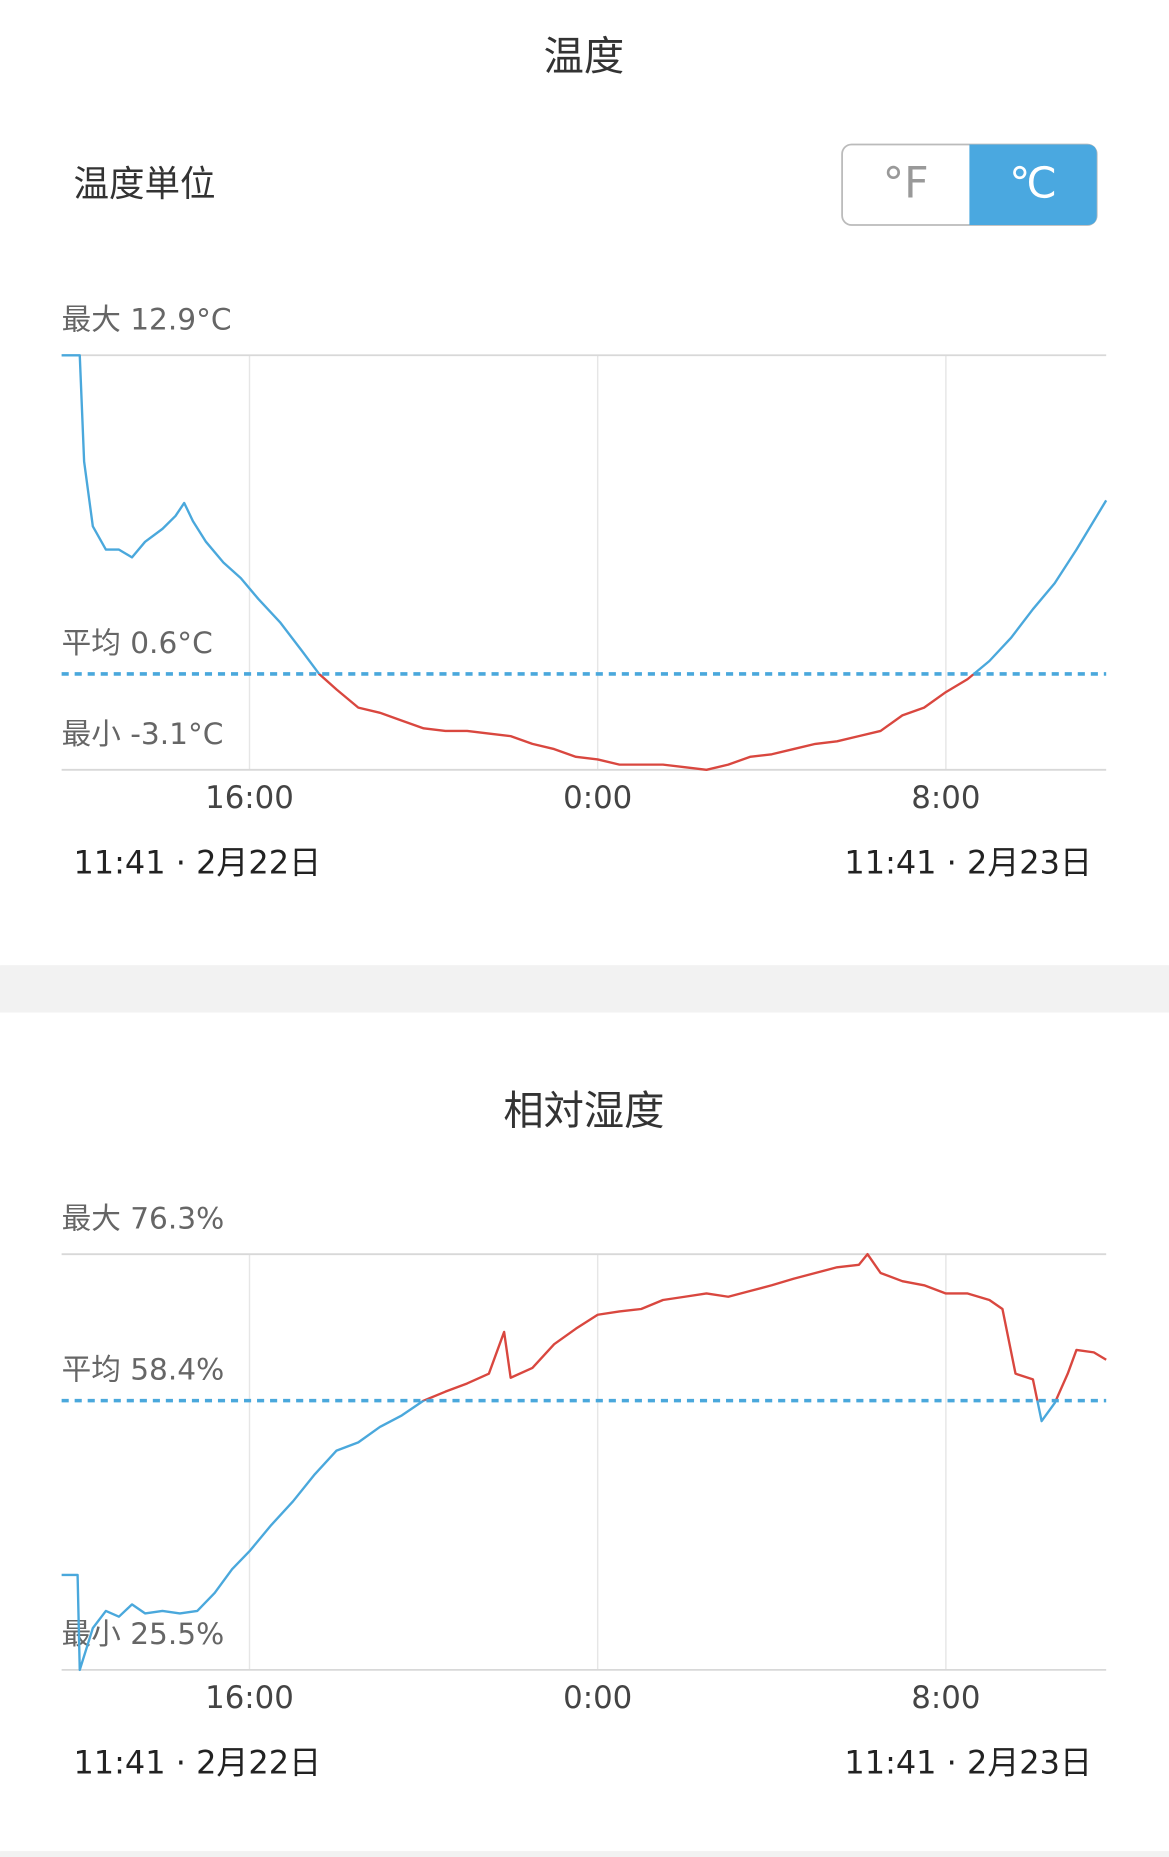  I want to click on toggle-selected, so click(1033, 185).